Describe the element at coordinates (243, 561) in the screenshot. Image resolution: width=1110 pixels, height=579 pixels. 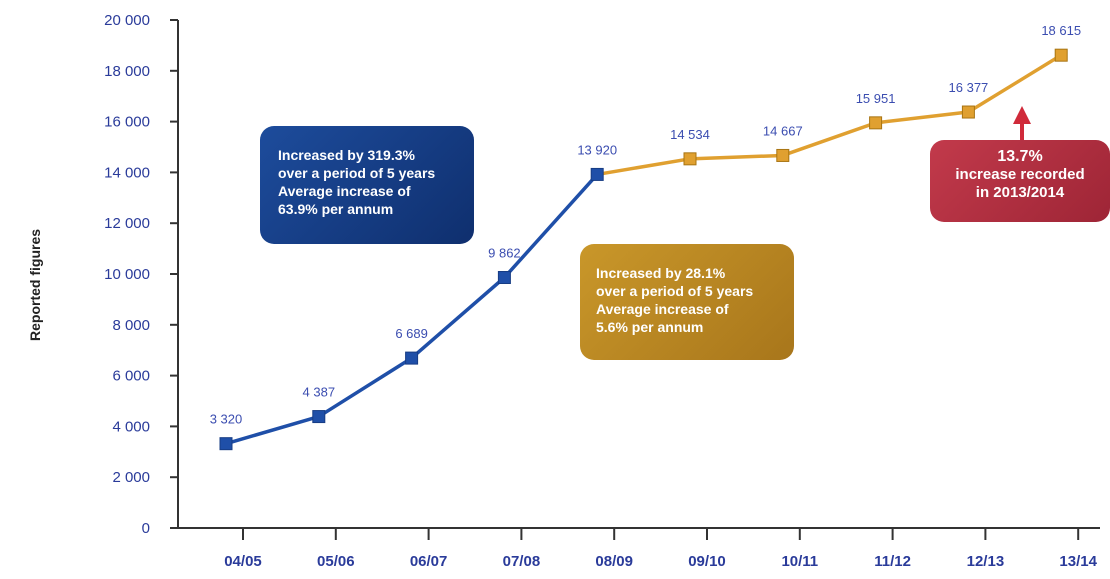
I see `x-tick-label: 04/05` at that location.